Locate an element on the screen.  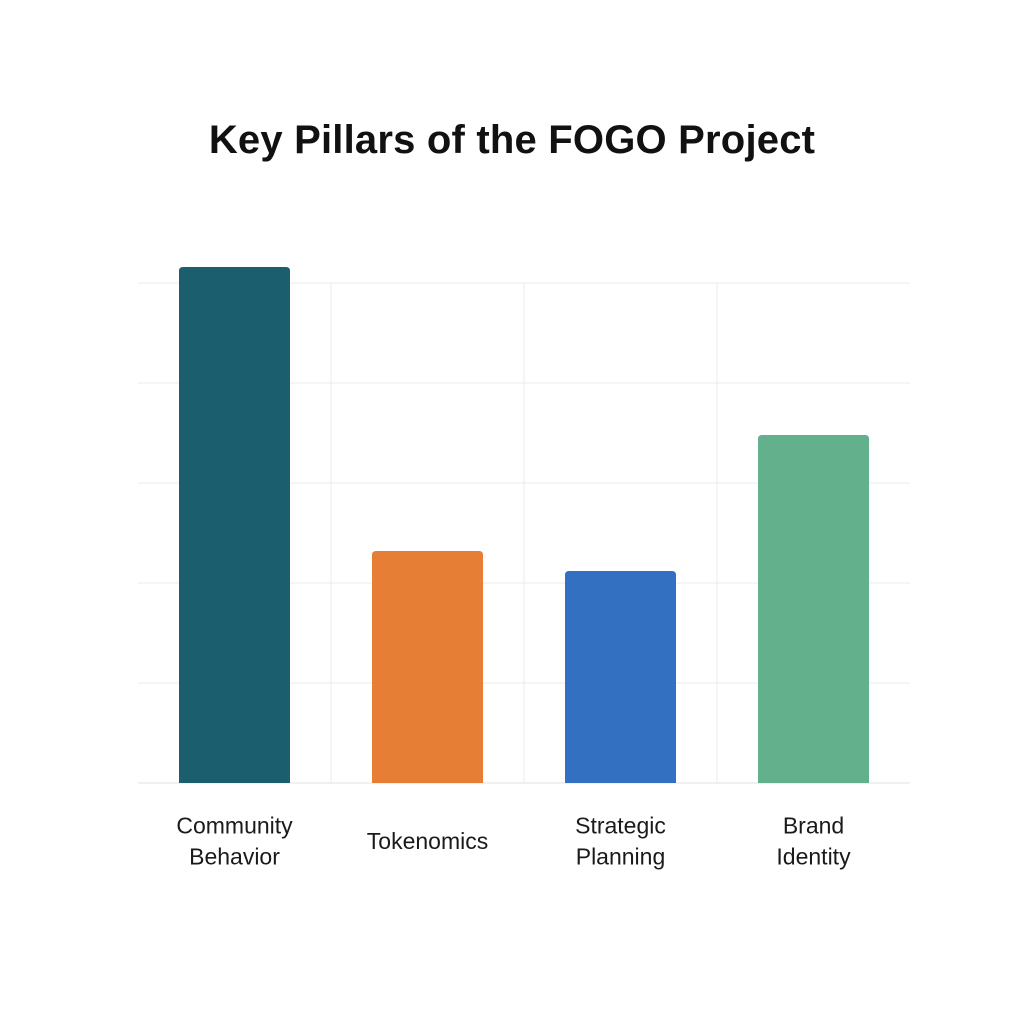
chart-title: Key Pillars of the FOGO Project is located at coordinates (512, 140).